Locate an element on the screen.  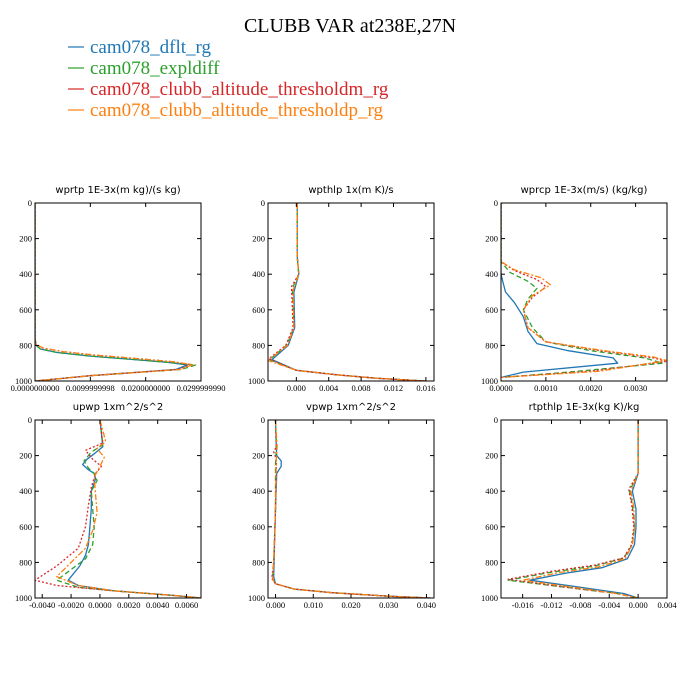
x-tick-label: 0.0099999998 is located at coordinates (90, 388).